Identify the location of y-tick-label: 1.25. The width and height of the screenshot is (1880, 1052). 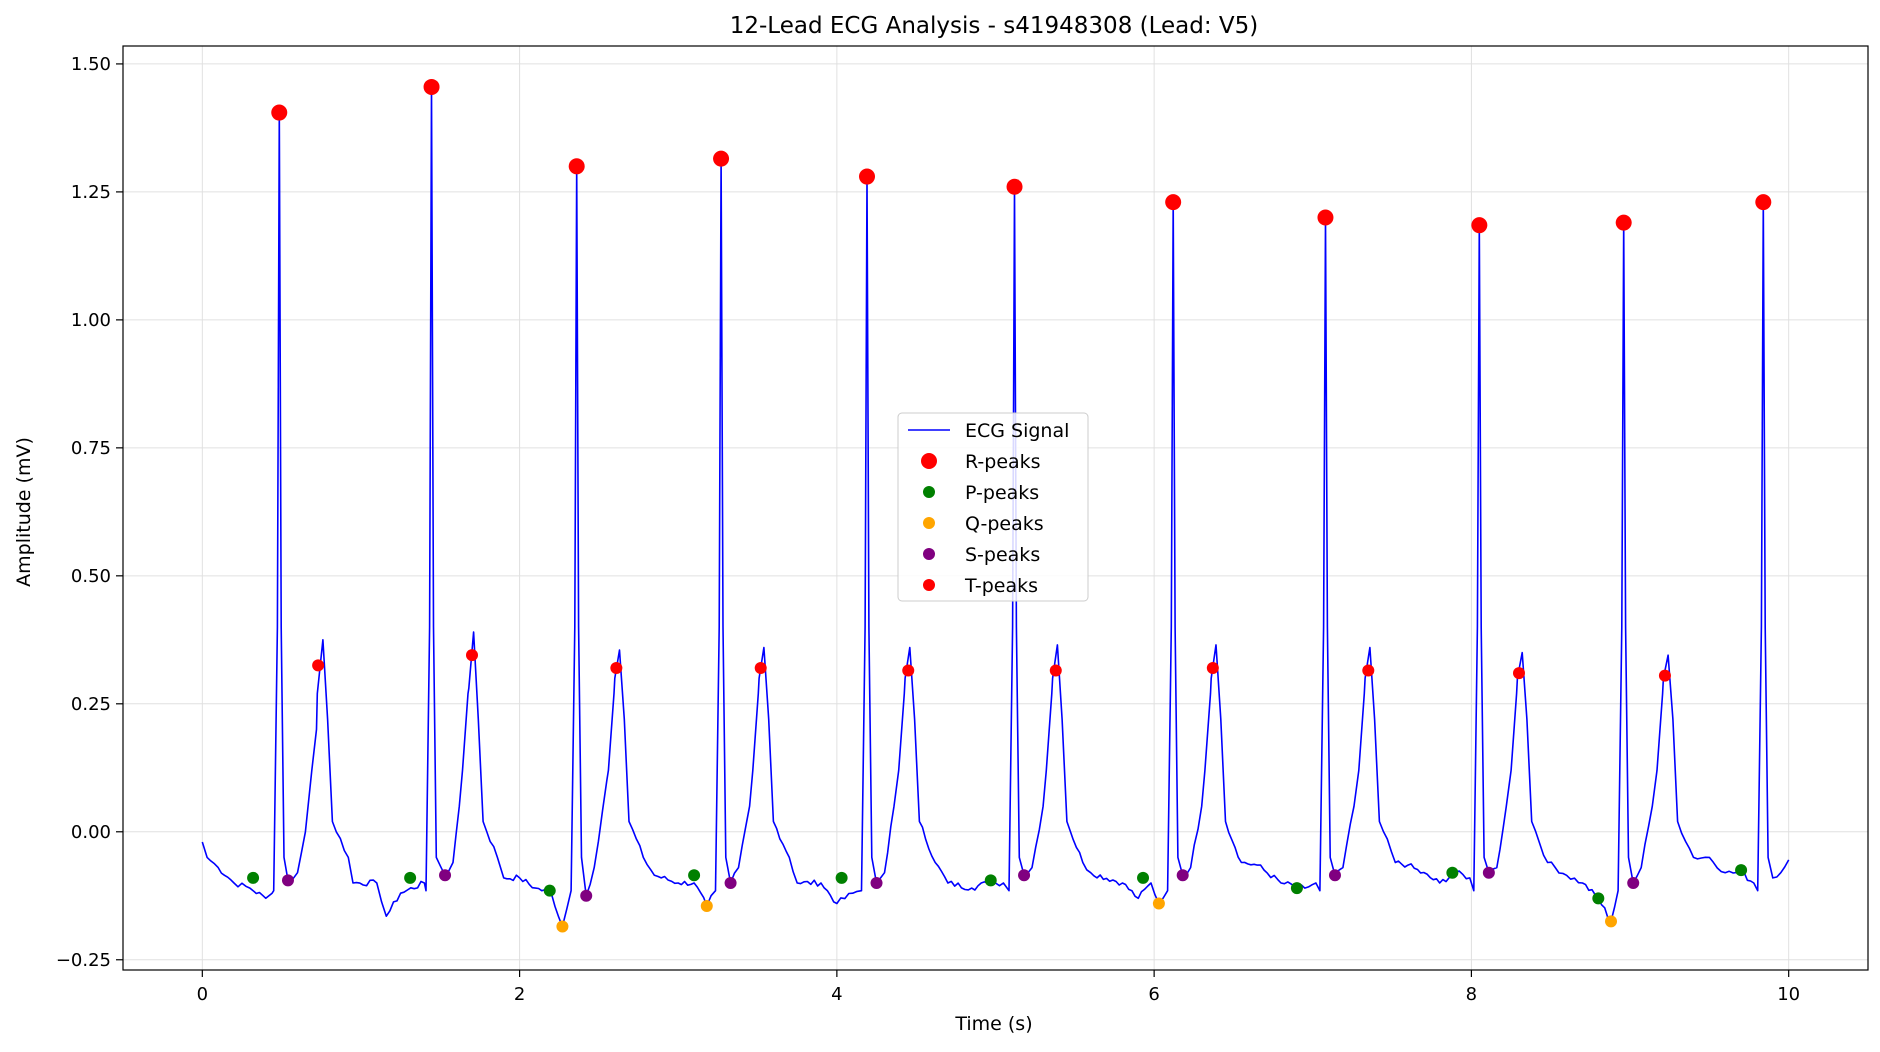
(91, 192).